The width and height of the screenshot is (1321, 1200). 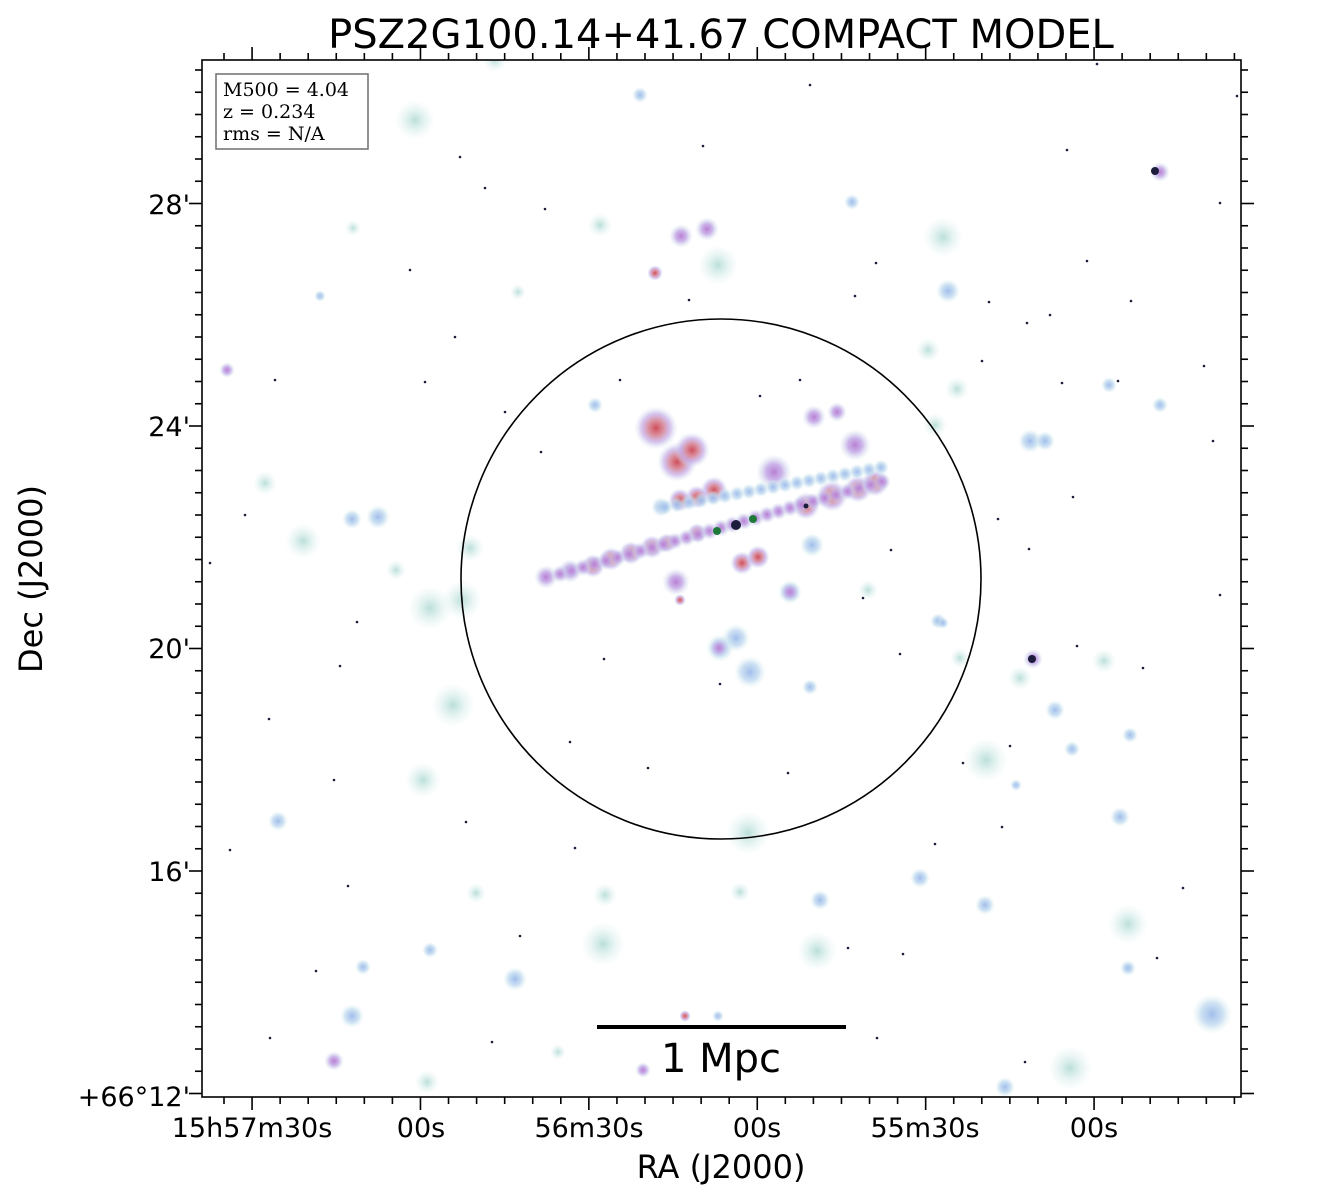 I want to click on x-tick-label-5: 55m30s, so click(x=924, y=1128).